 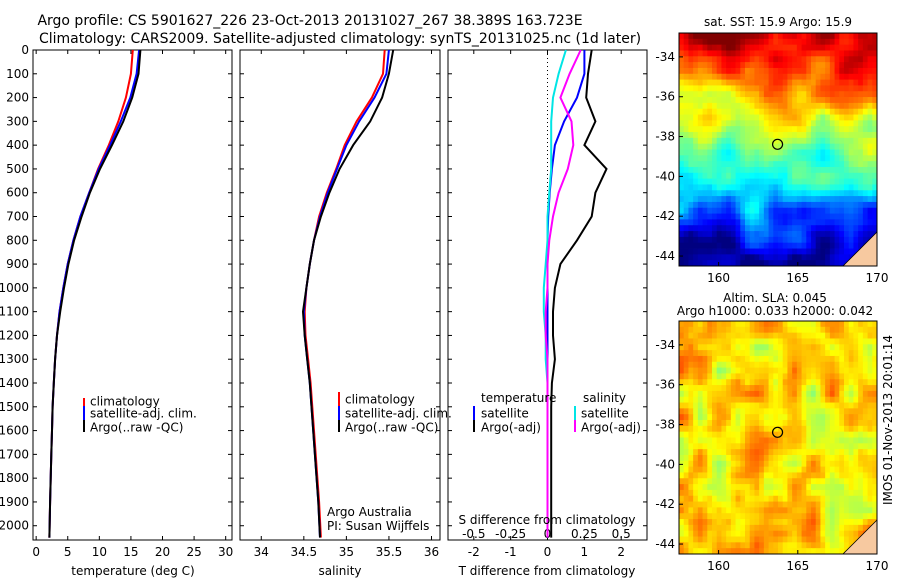 What do you see at coordinates (888, 420) in the screenshot?
I see `imos-timestamp: IMOS 01-Nov-2013 20:01:14` at bounding box center [888, 420].